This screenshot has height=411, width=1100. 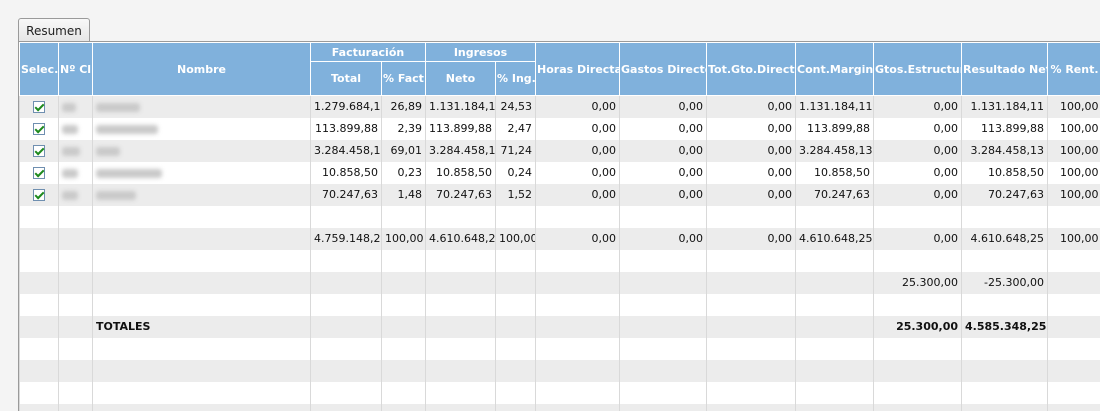 I want to click on tab-resumen: Resumen, so click(x=54, y=30).